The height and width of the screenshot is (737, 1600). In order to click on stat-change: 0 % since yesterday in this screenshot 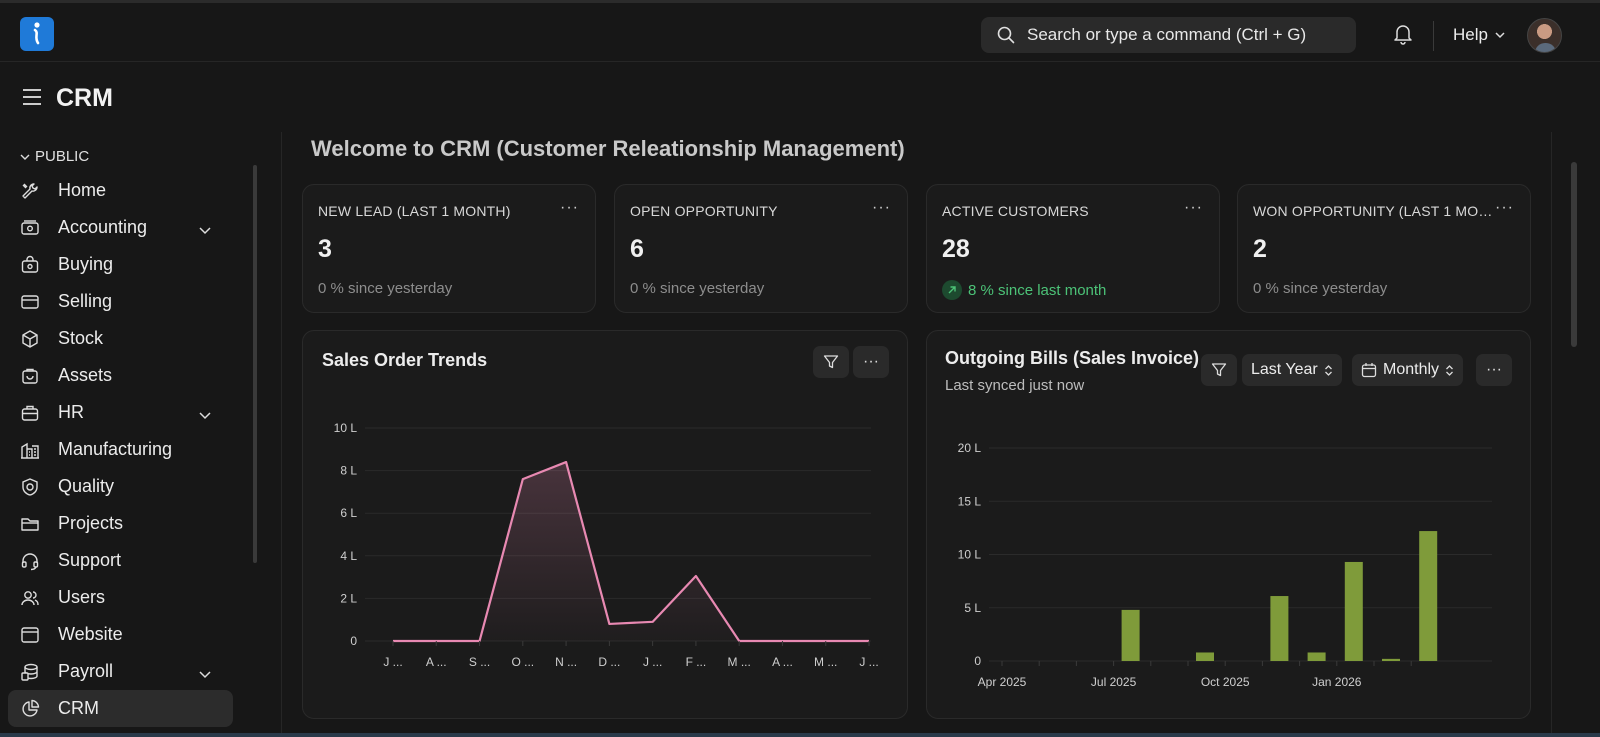, I will do `click(1320, 288)`.